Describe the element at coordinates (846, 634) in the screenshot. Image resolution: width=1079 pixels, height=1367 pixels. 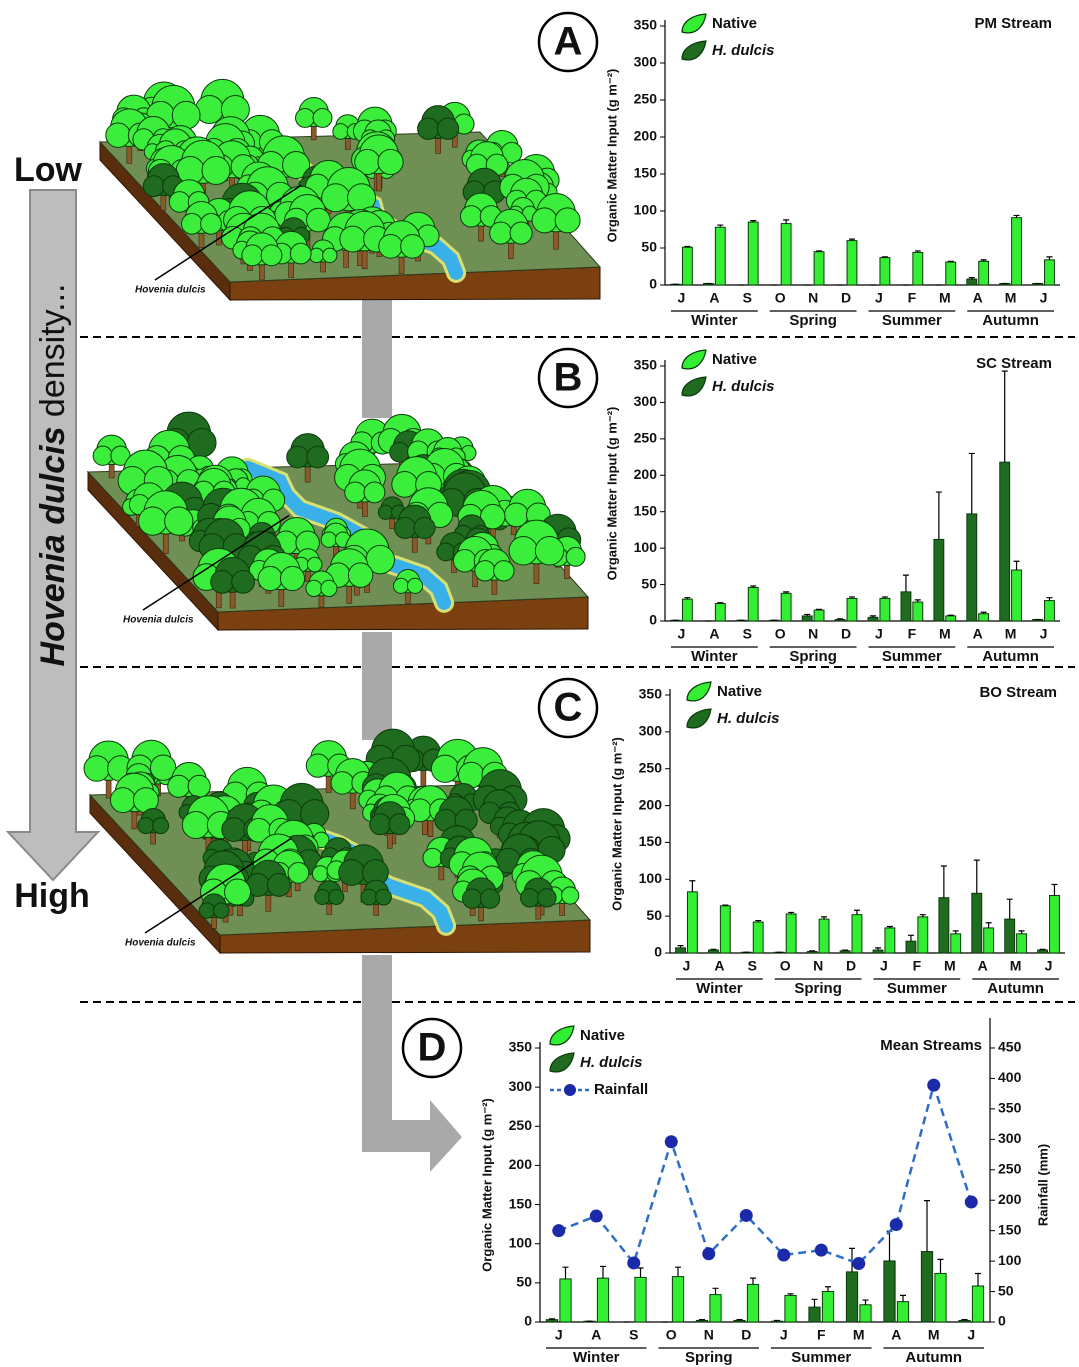
I see `x-tick-label: D` at that location.